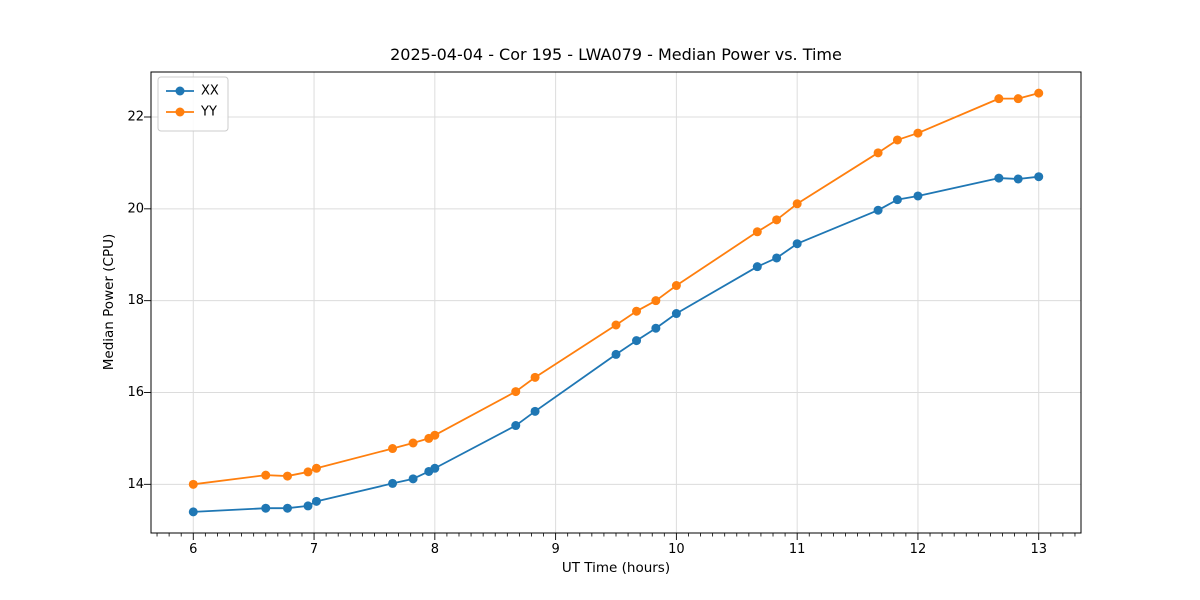 Image resolution: width=1200 pixels, height=600 pixels. What do you see at coordinates (555, 549) in the screenshot?
I see `x-tick-label: 9` at bounding box center [555, 549].